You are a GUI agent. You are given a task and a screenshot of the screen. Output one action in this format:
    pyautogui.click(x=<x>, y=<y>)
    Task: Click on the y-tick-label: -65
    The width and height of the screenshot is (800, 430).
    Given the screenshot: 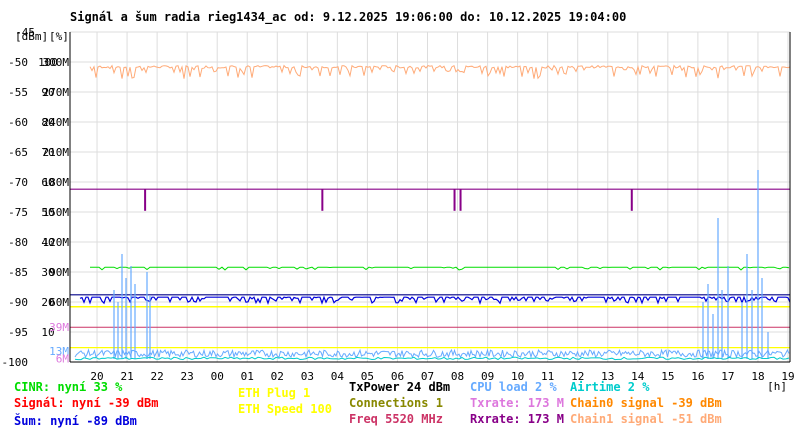 What is the action you would take?
    pyautogui.click(x=18, y=152)
    